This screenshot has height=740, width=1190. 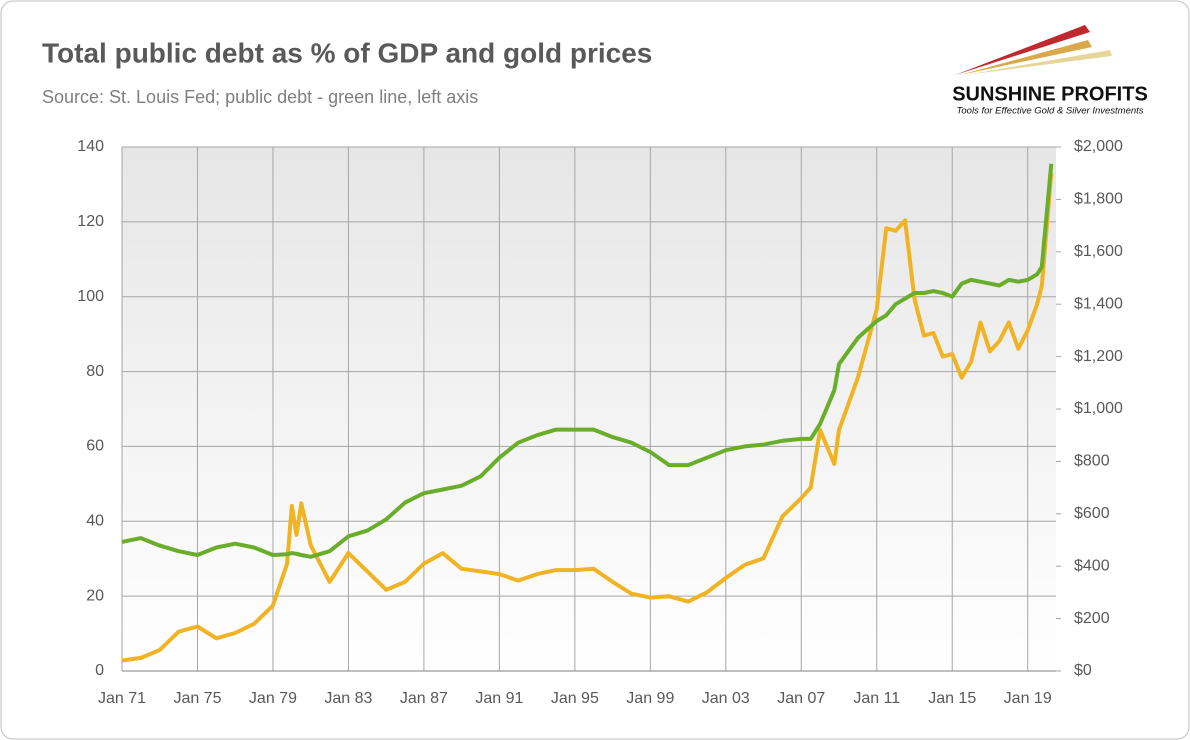 What do you see at coordinates (801, 698) in the screenshot?
I see `x-tick-label: Jan 07` at bounding box center [801, 698].